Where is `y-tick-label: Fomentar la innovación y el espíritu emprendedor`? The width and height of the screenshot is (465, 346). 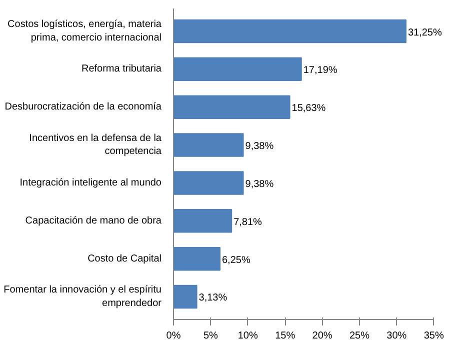 y-tick-label: Fomentar la innovación y el espíritu emprendedor is located at coordinates (83, 296).